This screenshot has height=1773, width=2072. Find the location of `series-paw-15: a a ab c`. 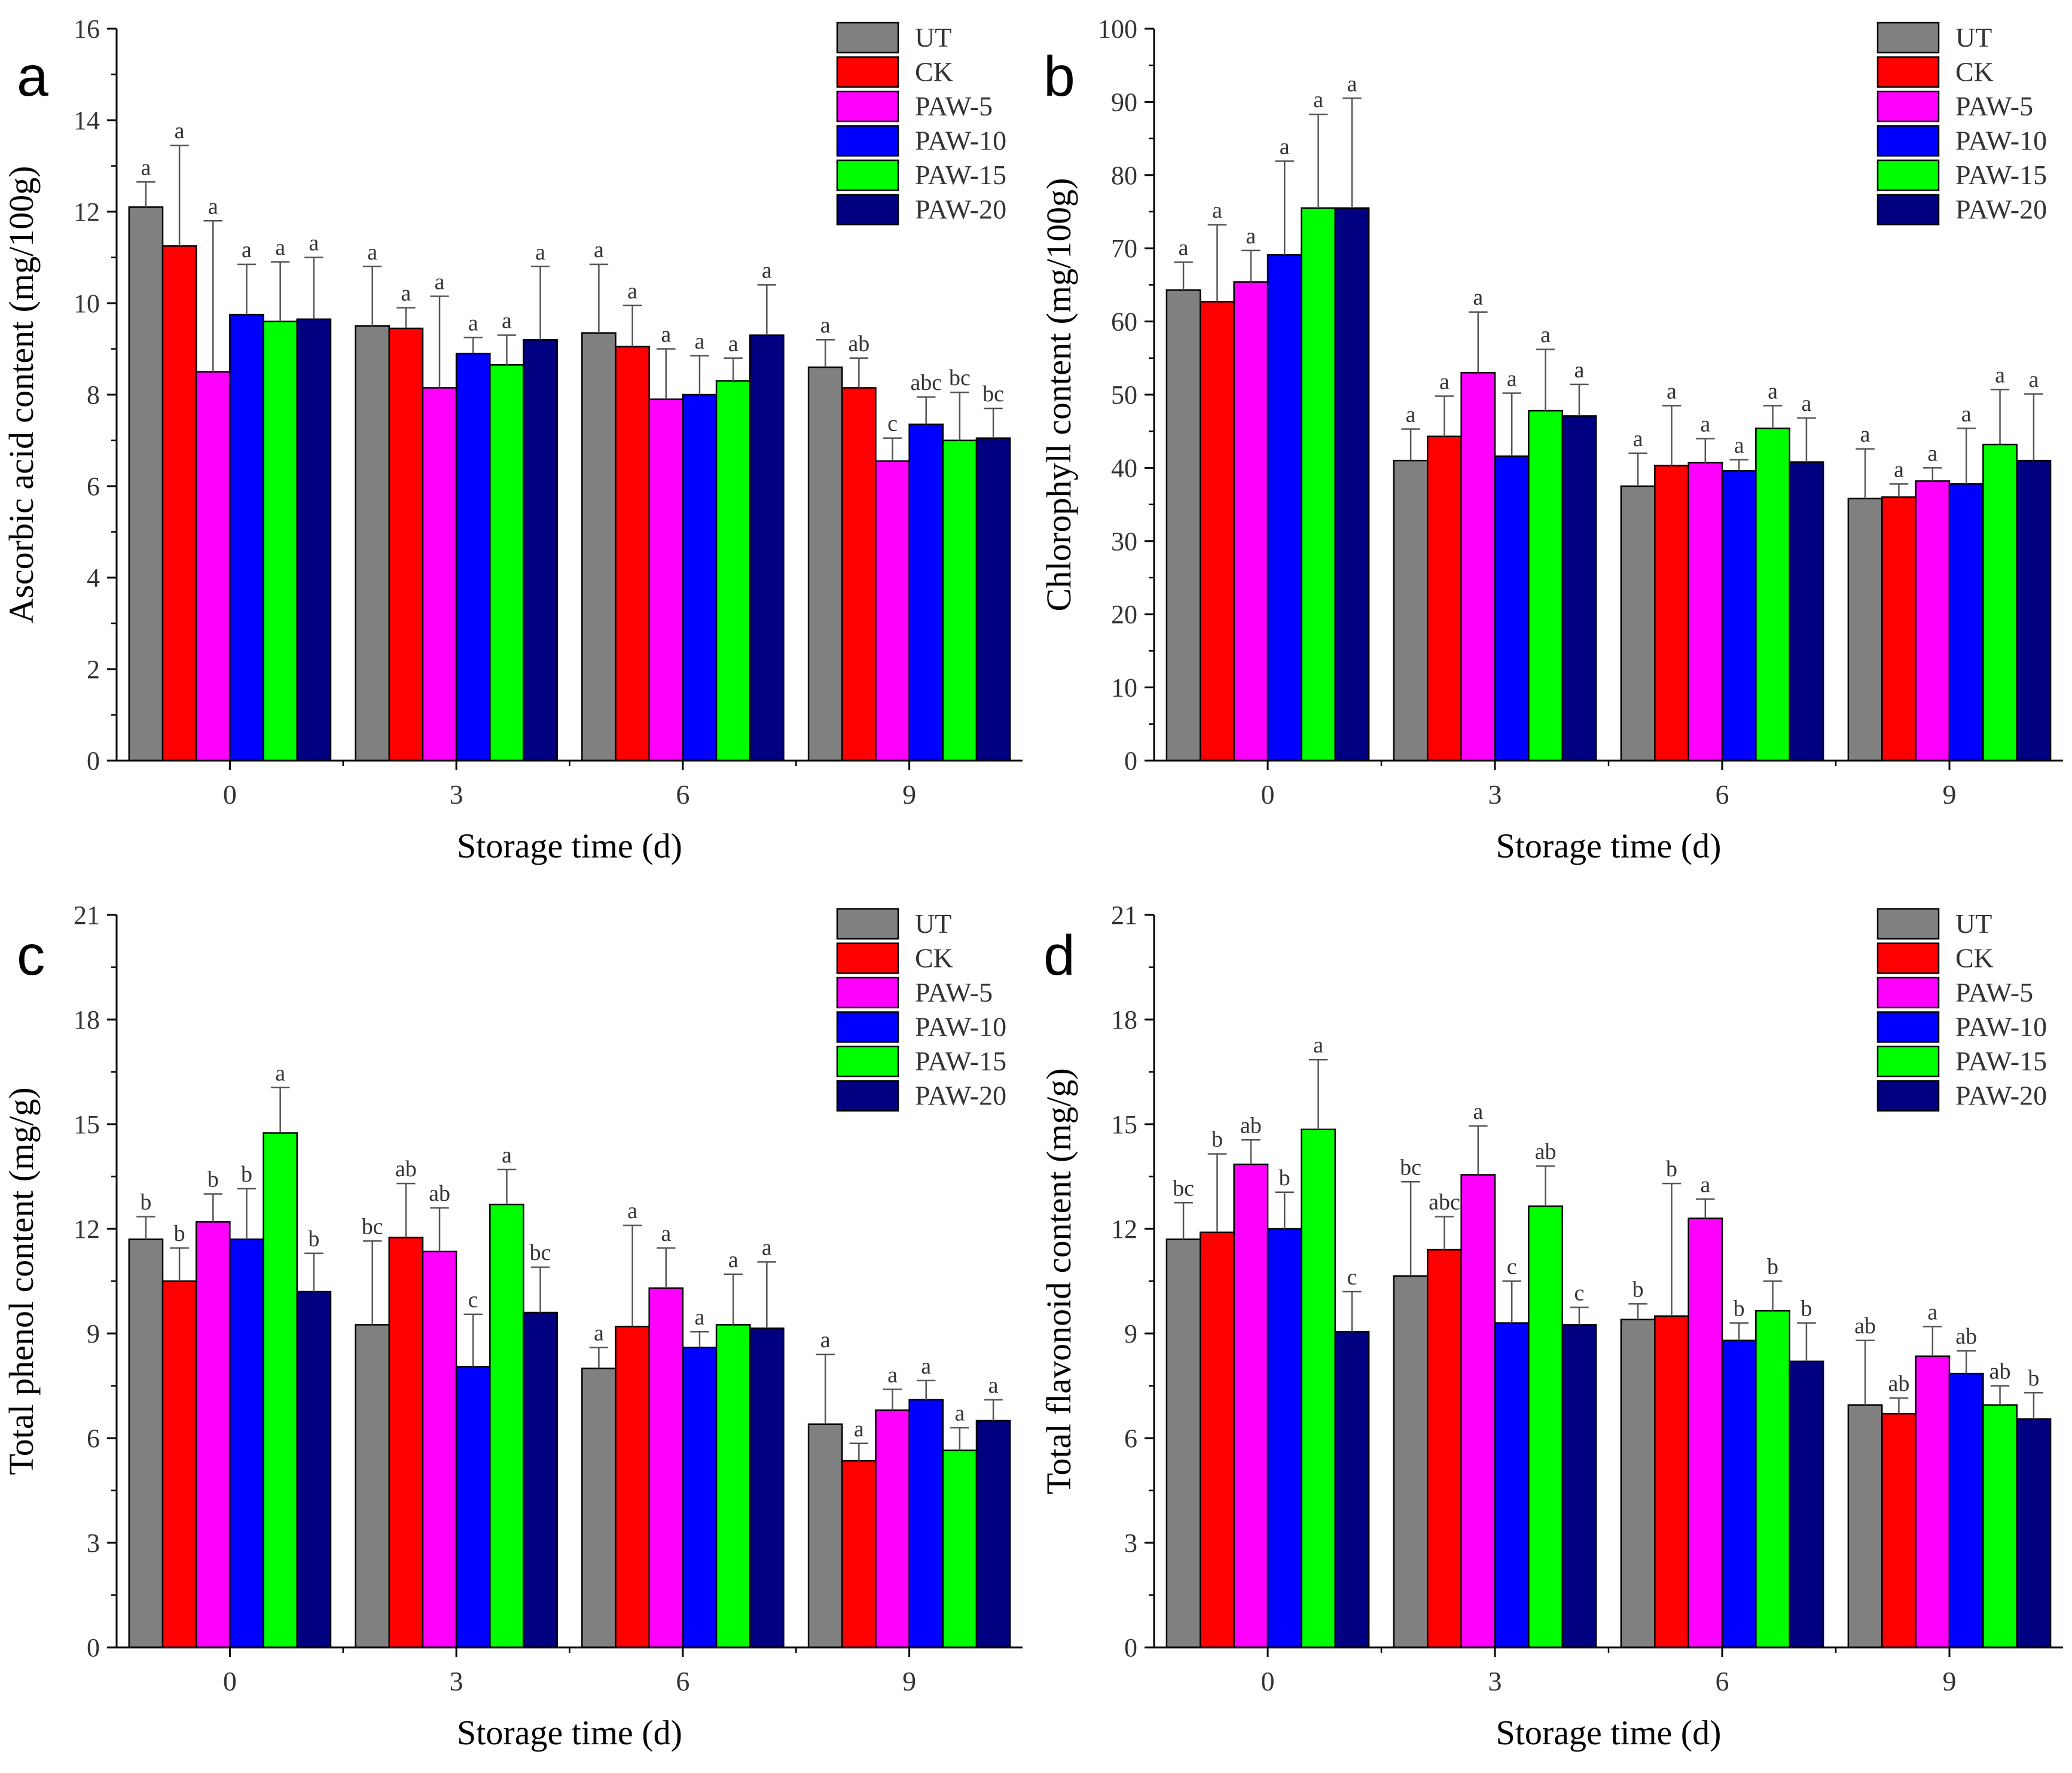

series-paw-15: a a ab c is located at coordinates (620, 498).